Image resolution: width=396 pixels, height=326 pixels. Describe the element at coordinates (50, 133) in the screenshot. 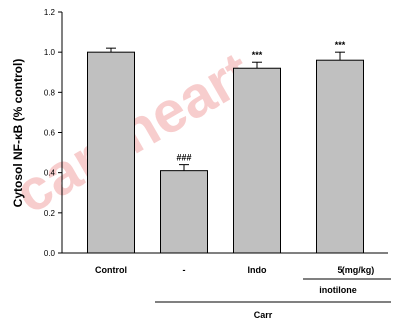

I see `y-tick-label: 0.6` at that location.